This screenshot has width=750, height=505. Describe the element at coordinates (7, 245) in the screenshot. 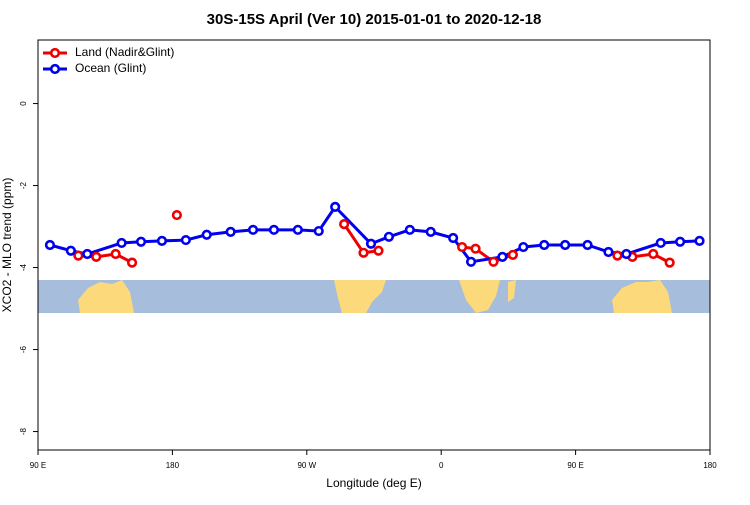

I see `y-axis-label: XCO2 - MLO trend (ppm)` at that location.